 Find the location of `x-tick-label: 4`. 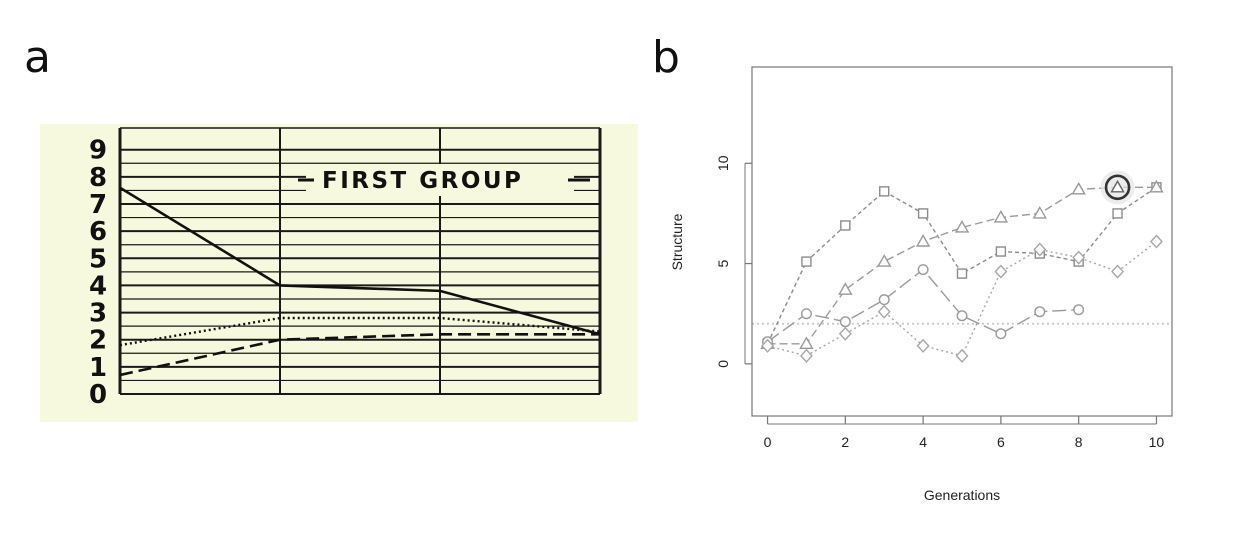

x-tick-label: 4 is located at coordinates (923, 442).